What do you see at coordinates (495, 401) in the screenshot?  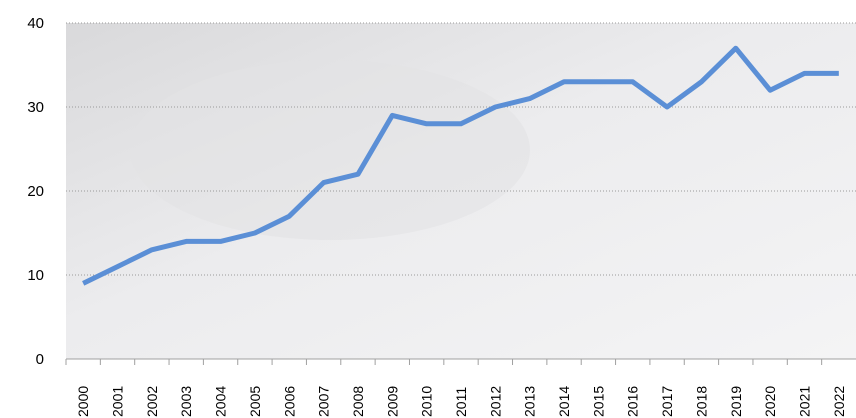 I see `x-tick-label: 2012` at bounding box center [495, 401].